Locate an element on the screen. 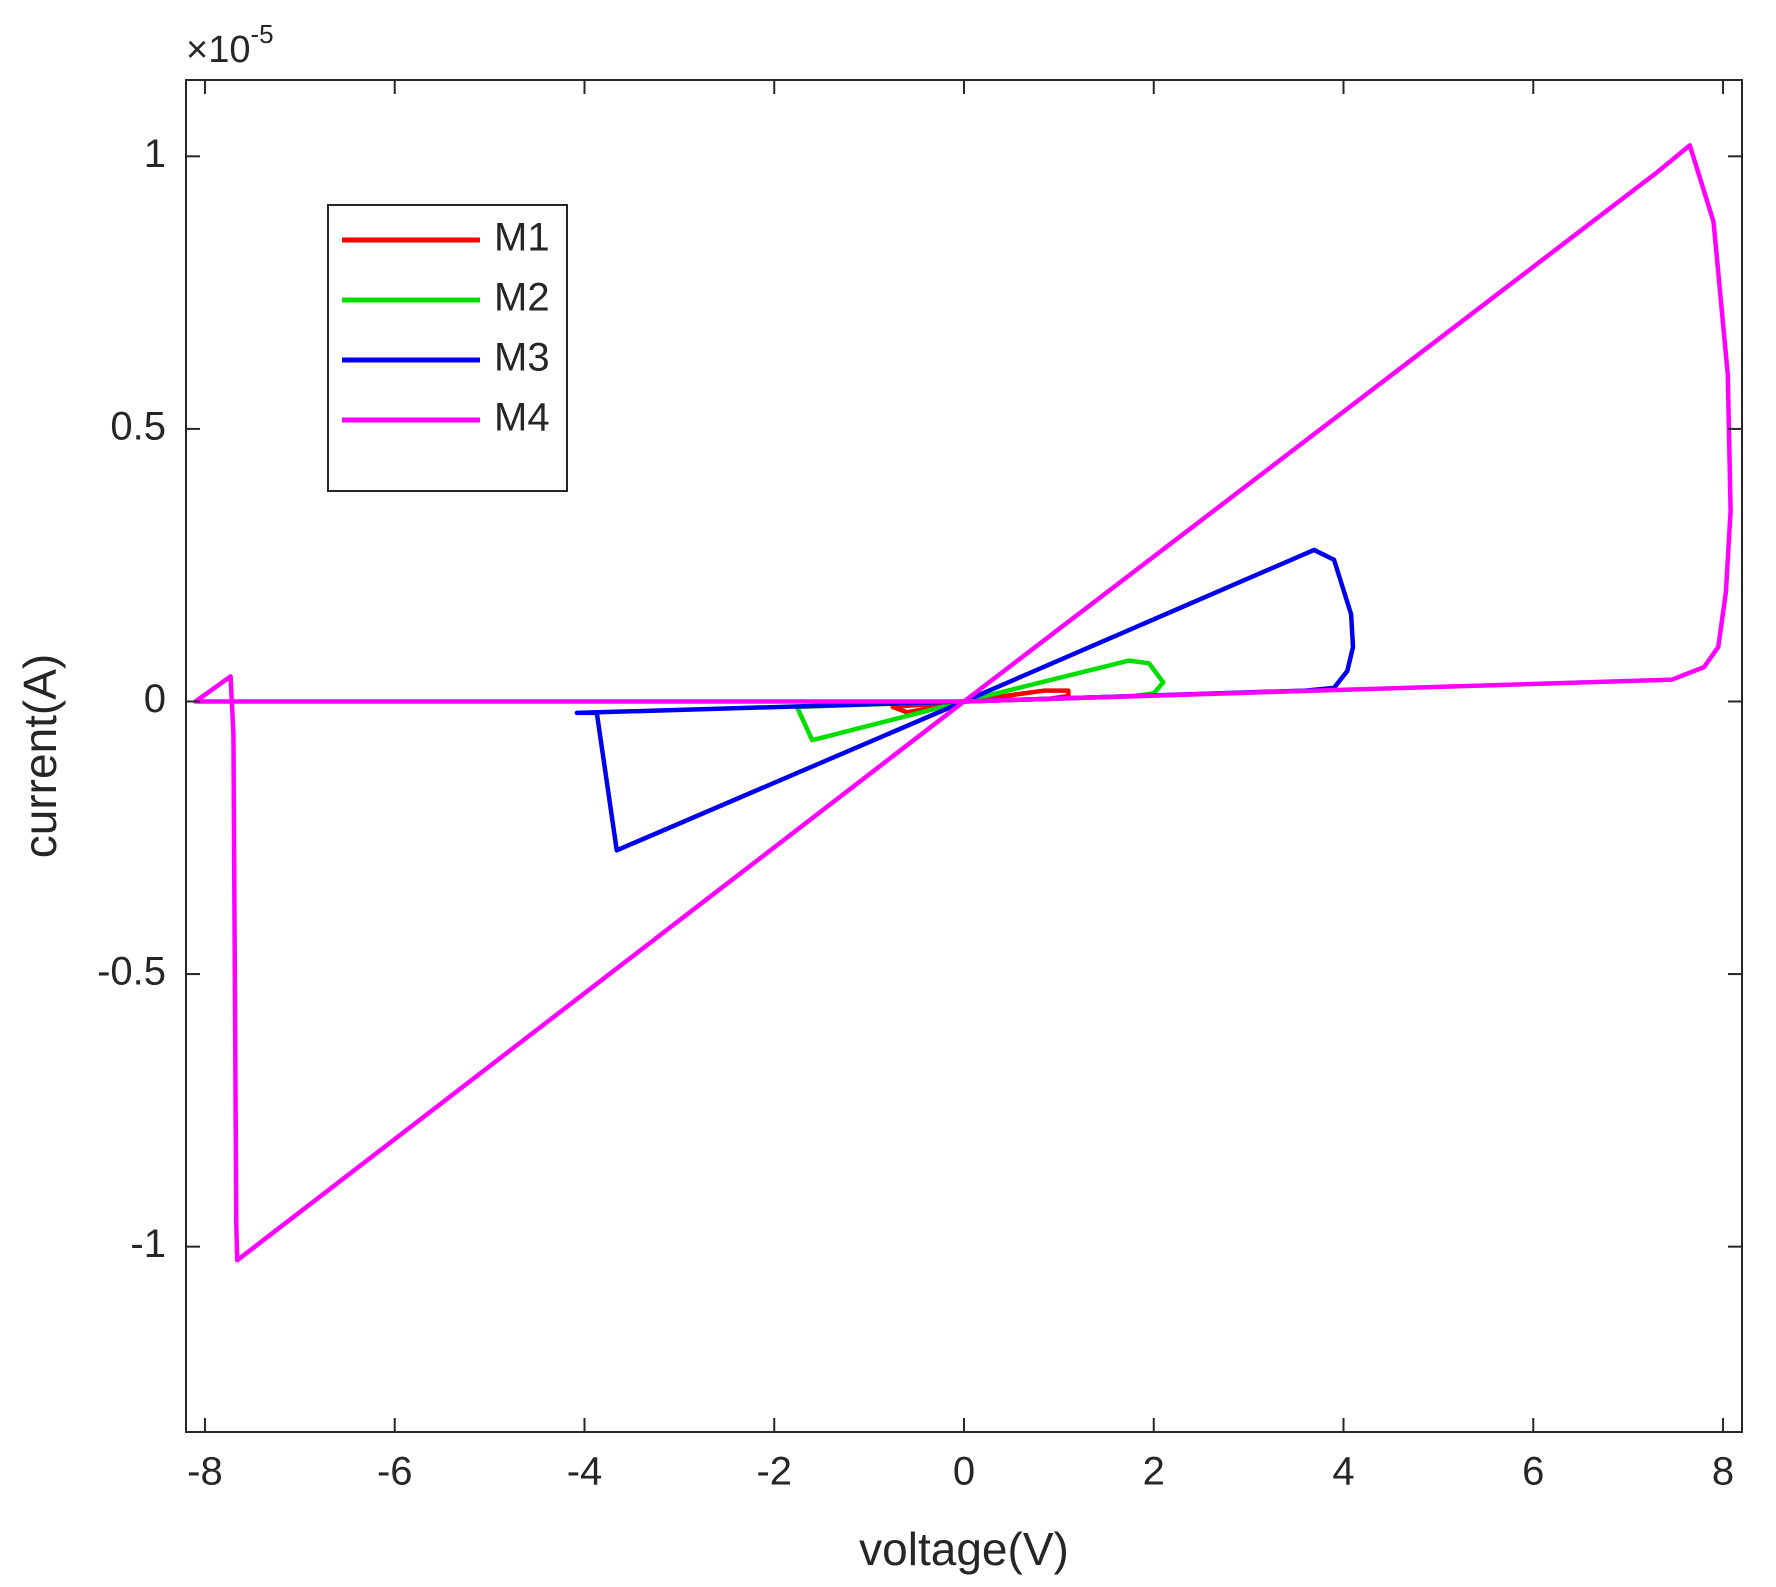  legend: M1 M2 M3 M4 is located at coordinates (447, 348).